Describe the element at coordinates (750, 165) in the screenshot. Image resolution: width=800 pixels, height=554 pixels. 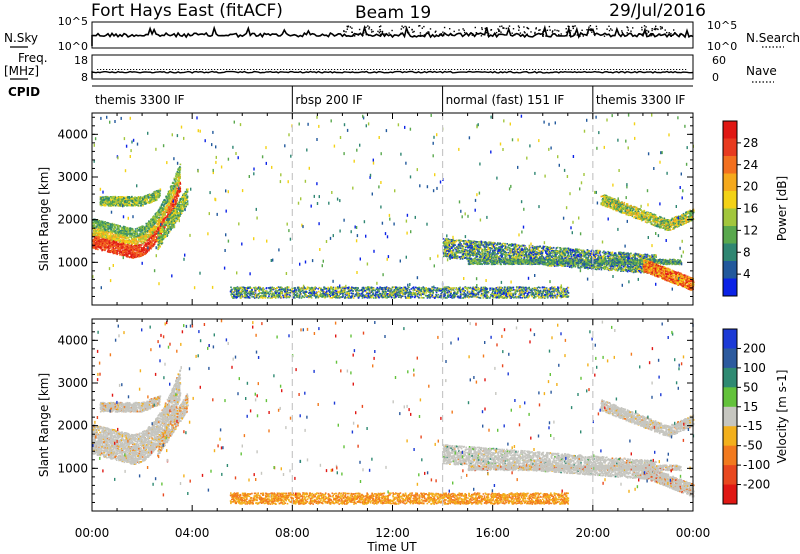
I see `colorbar-tick-label: 24` at that location.